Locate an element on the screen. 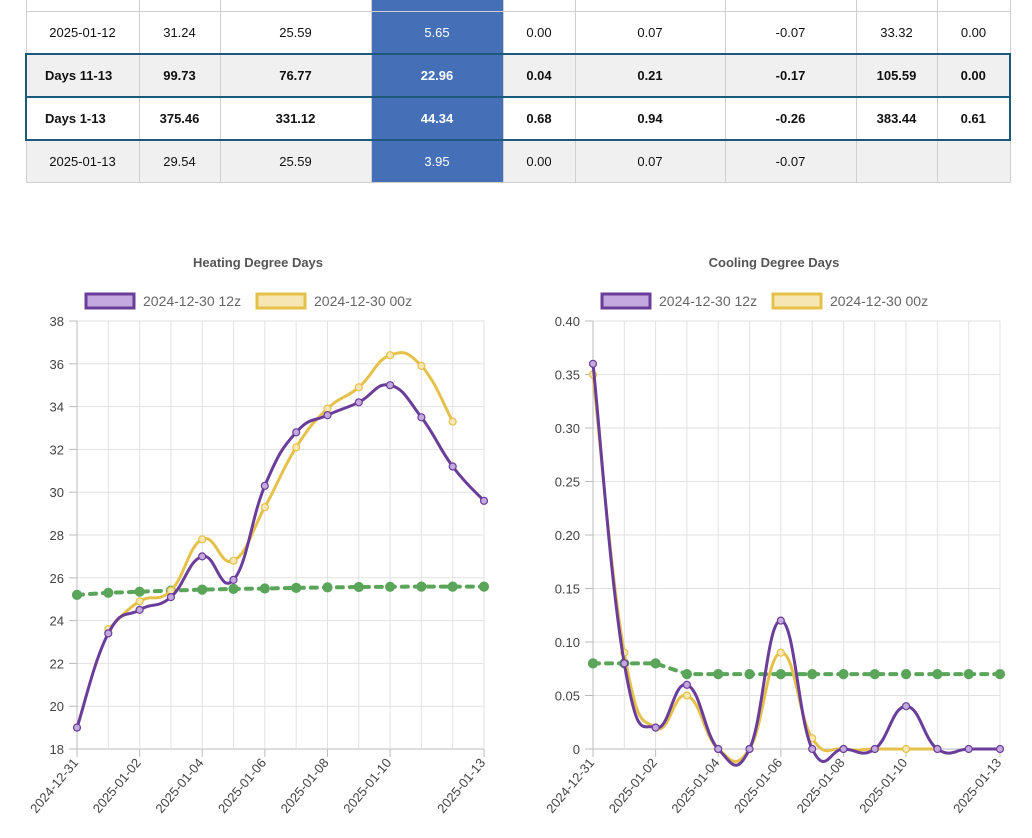  table-cell: 5.65 is located at coordinates (437, 33).